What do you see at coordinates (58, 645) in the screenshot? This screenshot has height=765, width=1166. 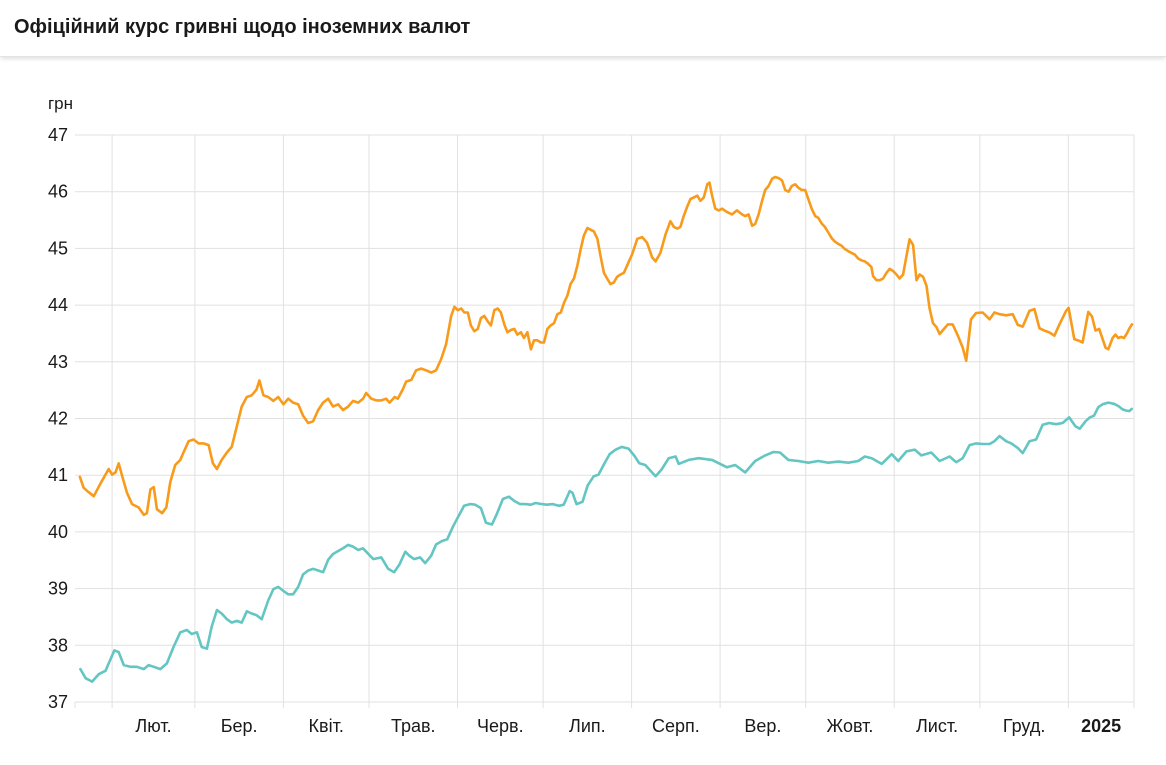 I see `y-tick-label: 38` at bounding box center [58, 645].